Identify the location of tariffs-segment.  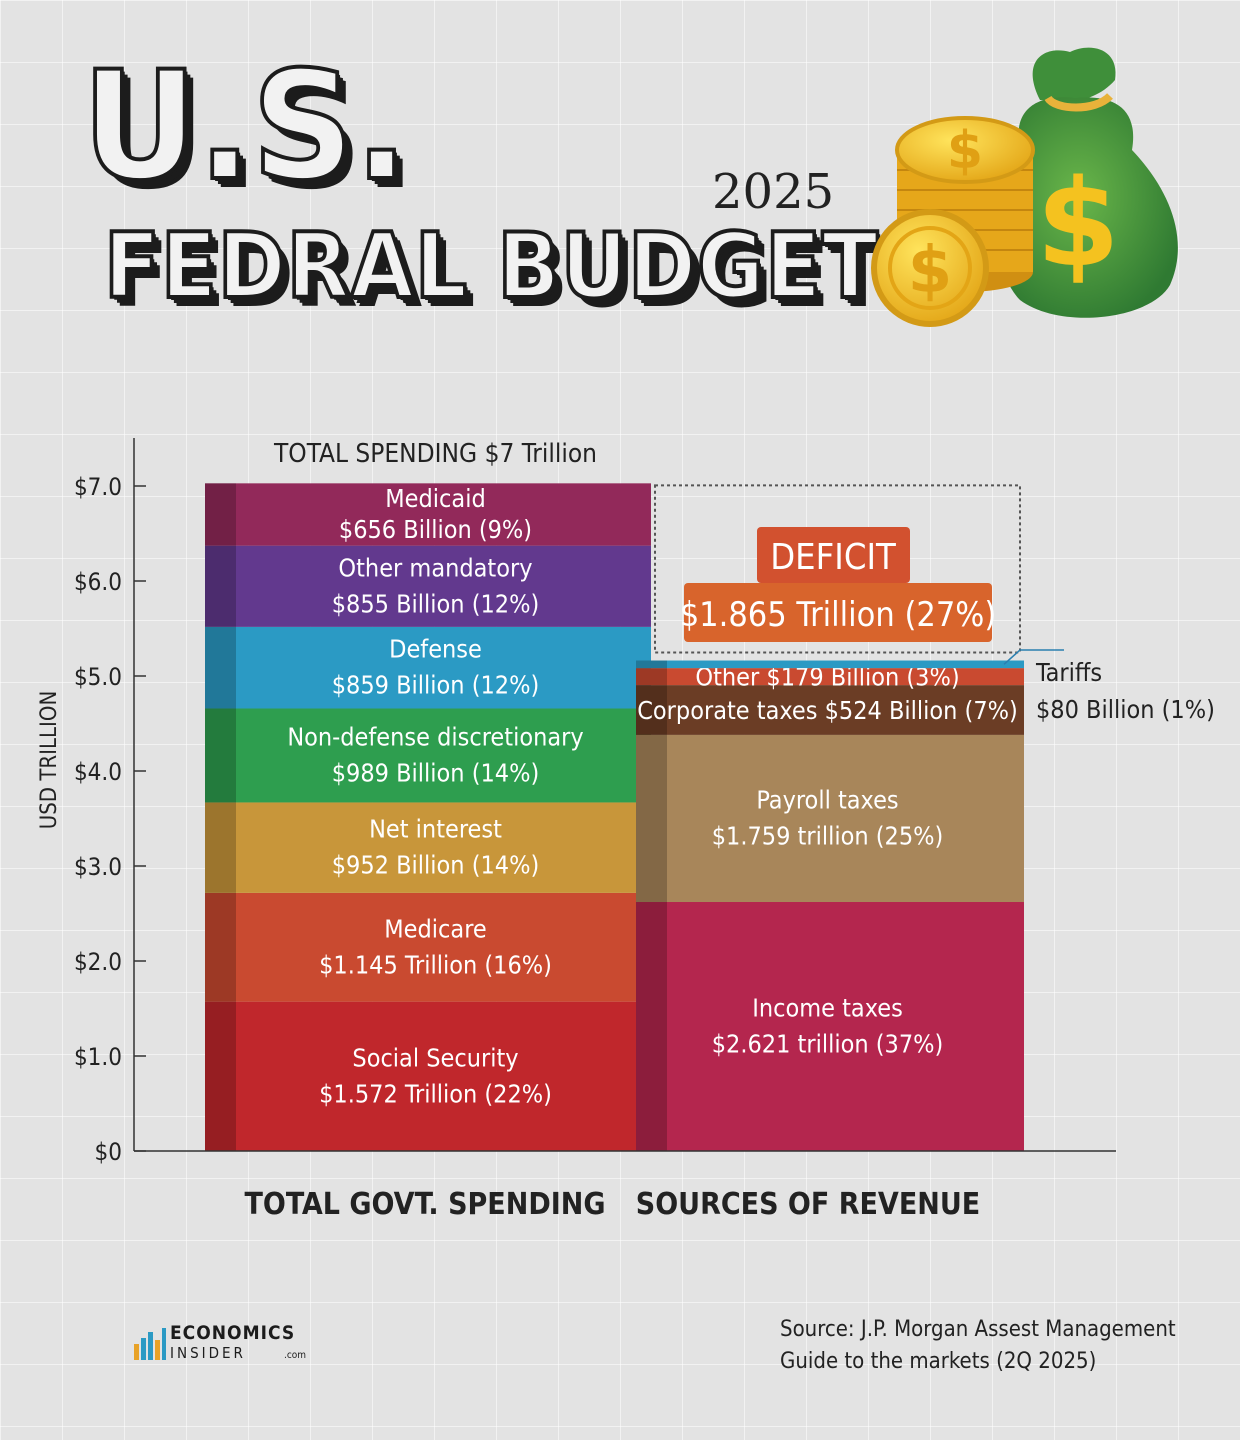
(830, 664).